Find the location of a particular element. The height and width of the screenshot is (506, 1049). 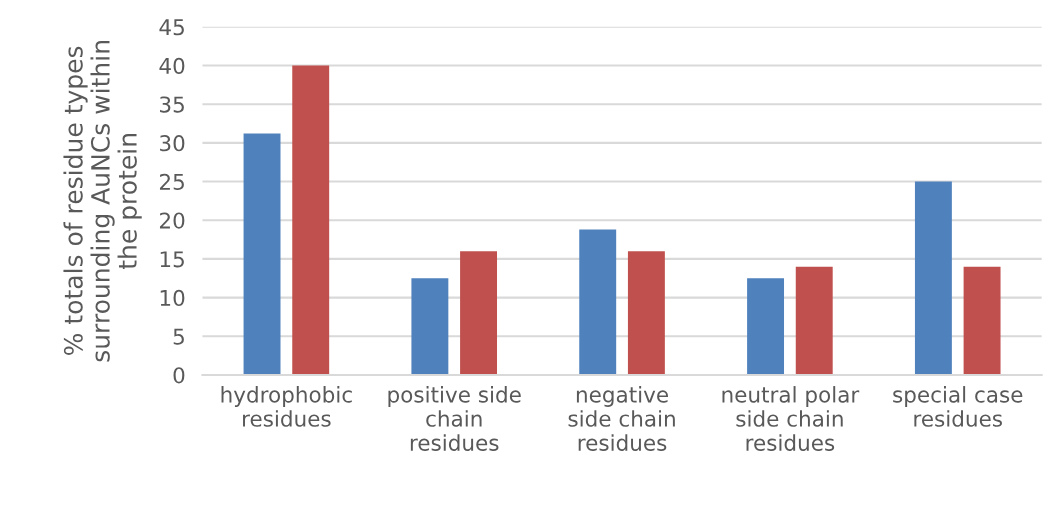

x-tick-label: negative side chain residues is located at coordinates (621, 418).